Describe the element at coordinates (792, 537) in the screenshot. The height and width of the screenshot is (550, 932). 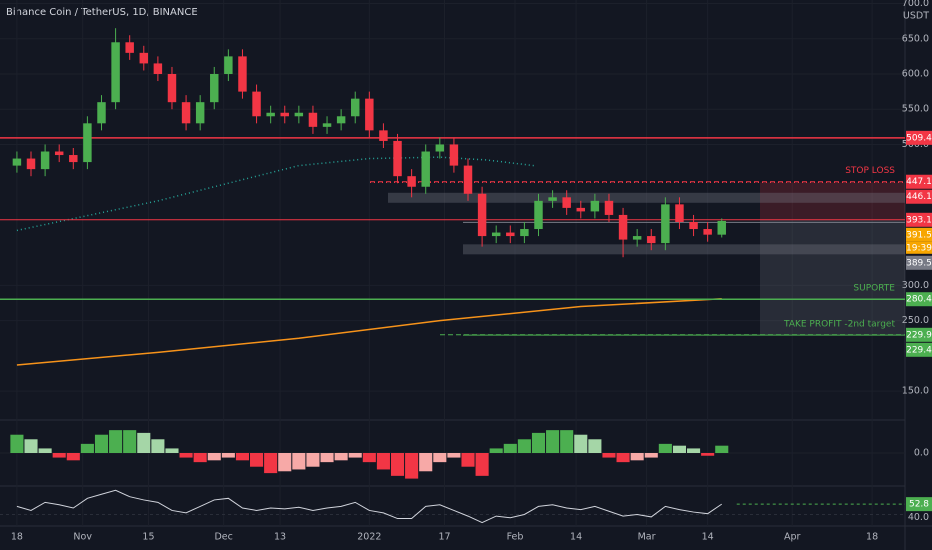
I see `x-tick-label: Apr` at that location.